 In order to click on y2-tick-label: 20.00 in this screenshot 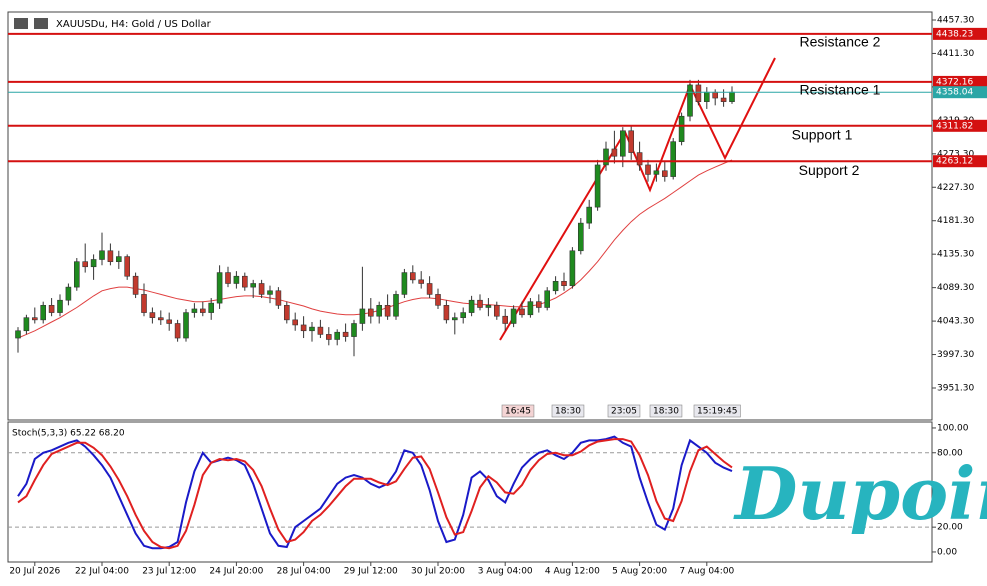, I will do `click(950, 528)`.